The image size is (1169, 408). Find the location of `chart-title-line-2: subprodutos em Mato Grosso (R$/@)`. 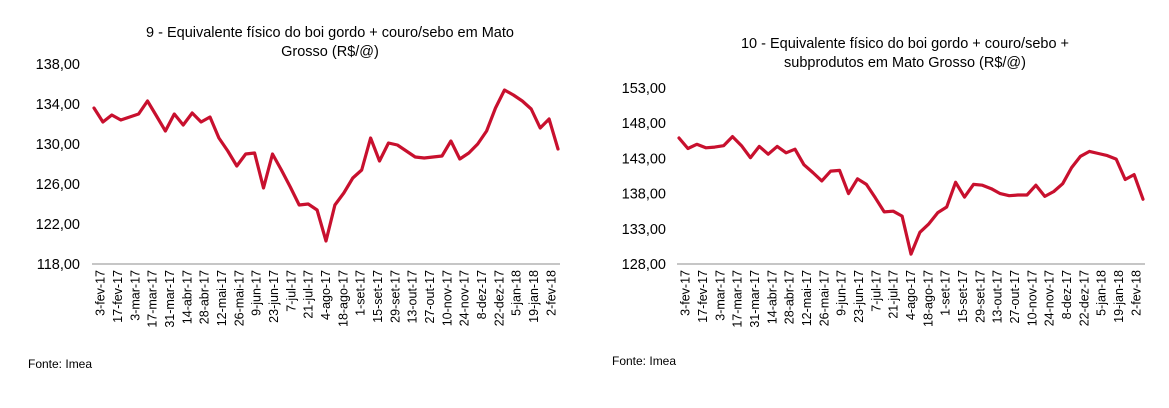

chart-title-line-2: subprodutos em Mato Grosso (R$/@) is located at coordinates (905, 63).